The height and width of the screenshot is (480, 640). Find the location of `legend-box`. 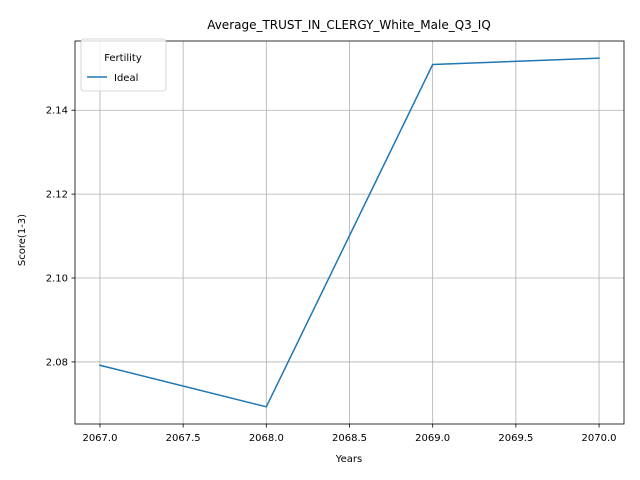

legend-box is located at coordinates (123, 65).